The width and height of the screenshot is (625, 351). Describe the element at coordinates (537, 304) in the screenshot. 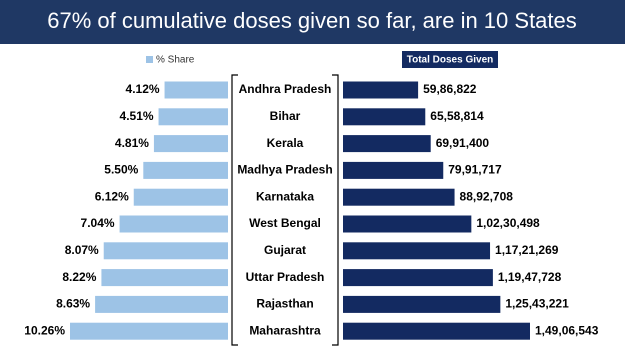

I see `value-label: 1,25,43,221` at that location.